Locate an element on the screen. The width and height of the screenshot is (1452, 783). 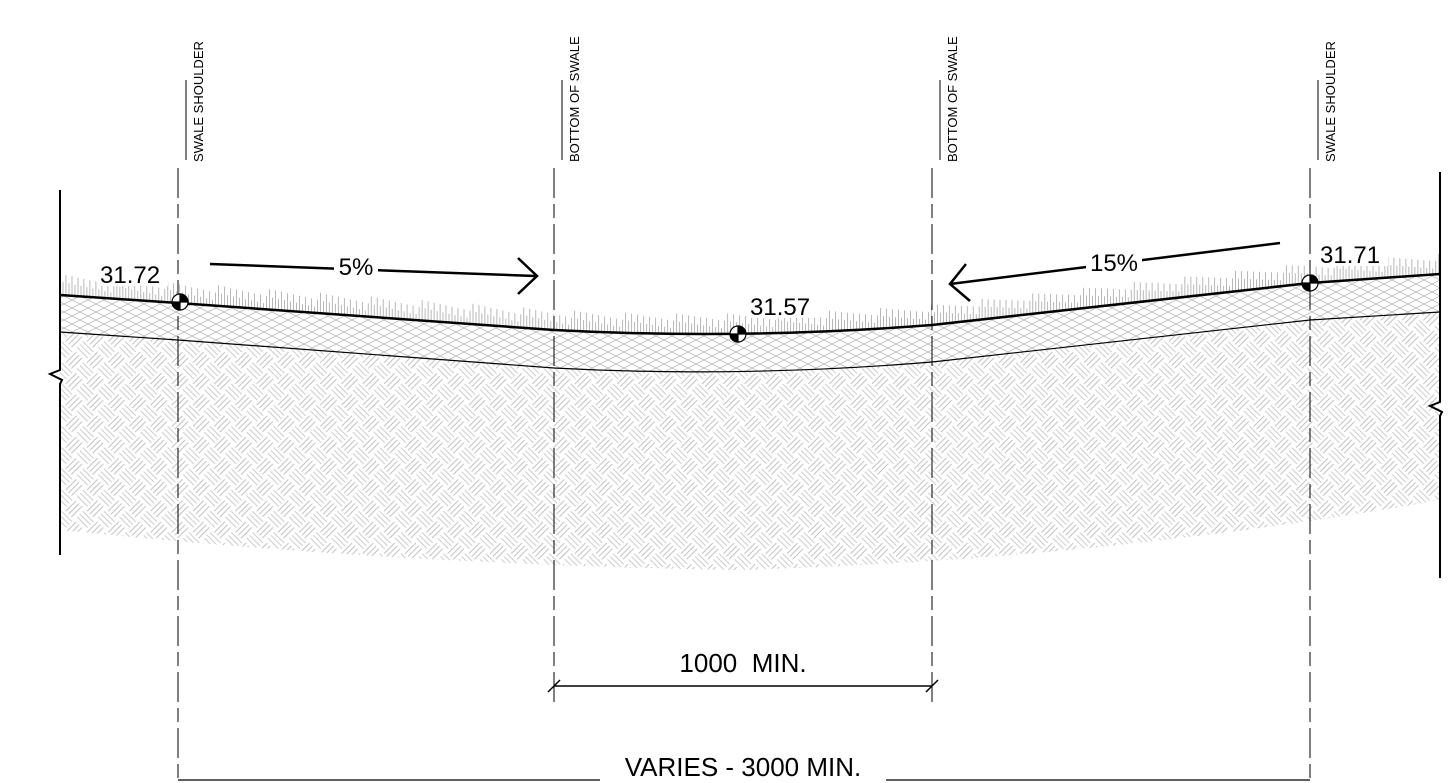
slope-label: 5% is located at coordinates (356, 267).